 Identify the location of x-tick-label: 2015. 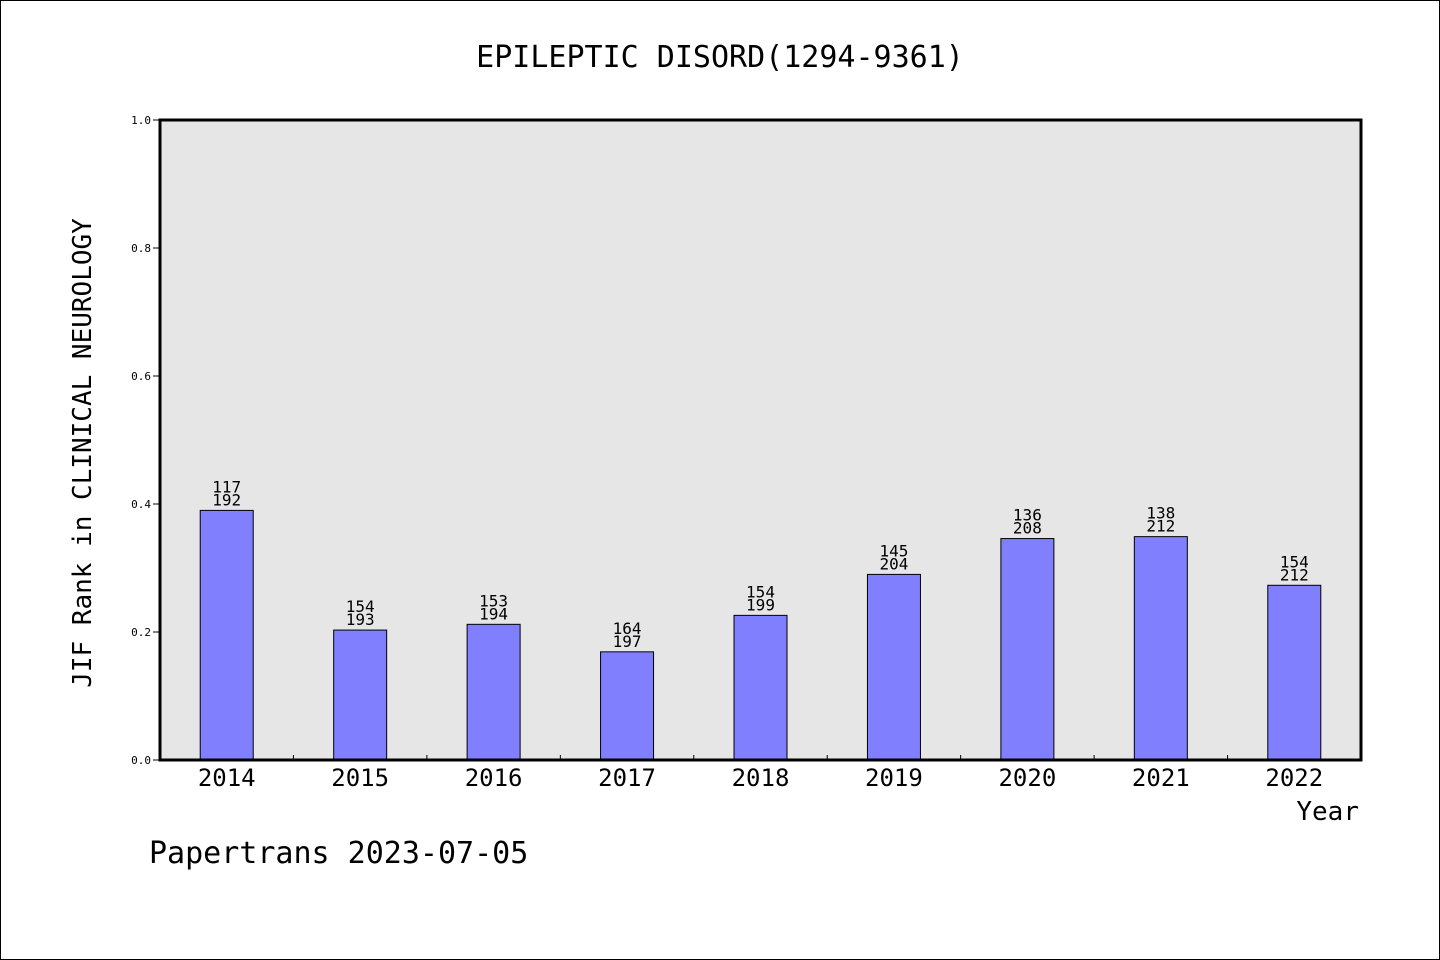
(360, 778).